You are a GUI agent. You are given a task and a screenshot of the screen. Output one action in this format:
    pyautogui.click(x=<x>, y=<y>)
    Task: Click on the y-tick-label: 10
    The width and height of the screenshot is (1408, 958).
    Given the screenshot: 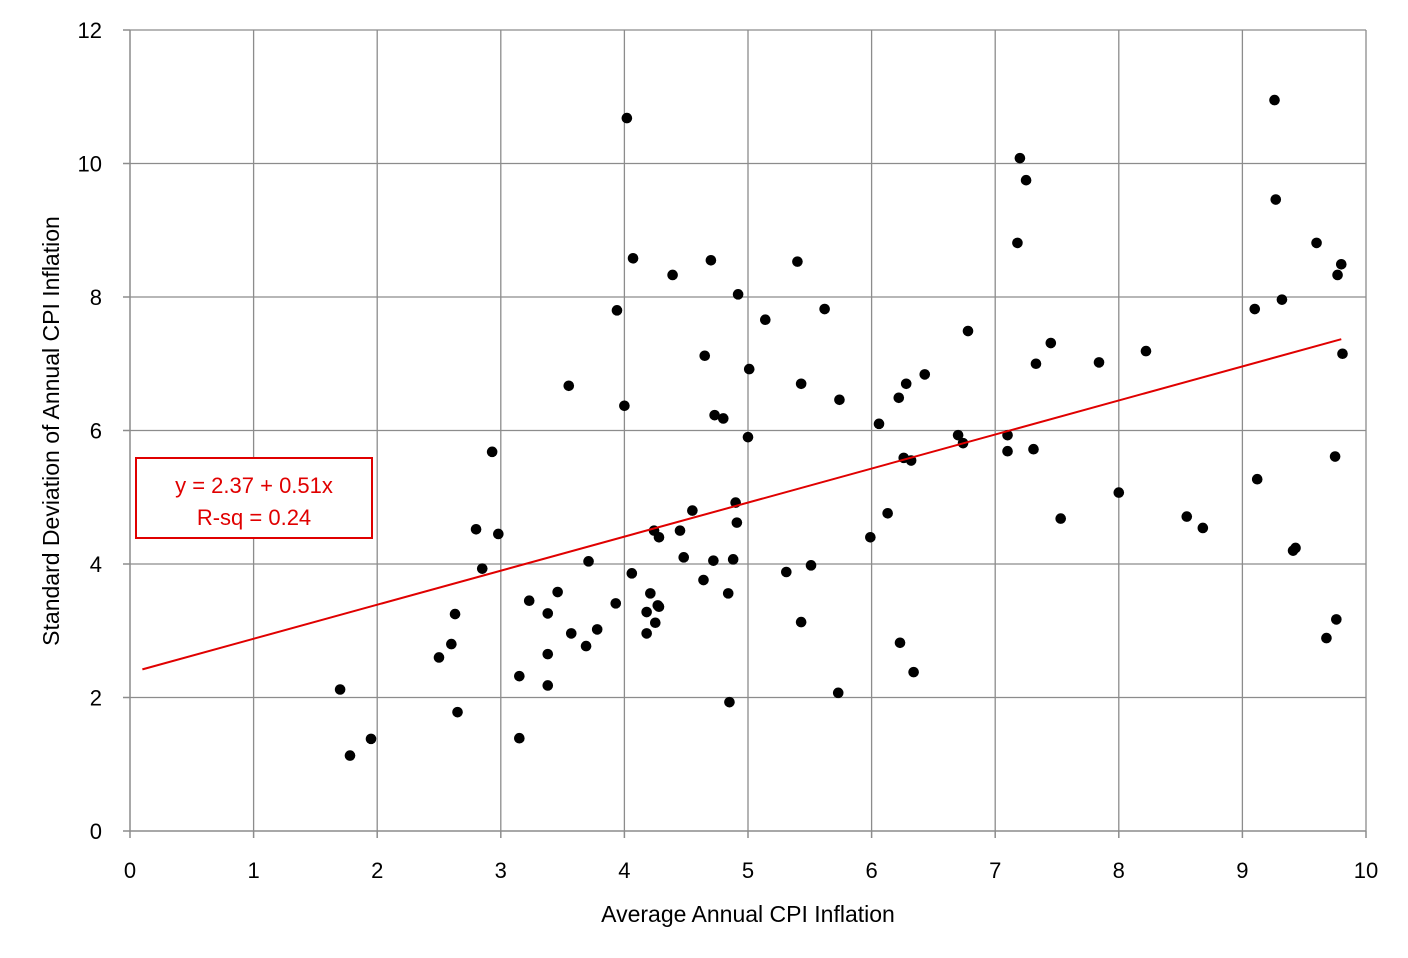 What is the action you would take?
    pyautogui.click(x=90, y=164)
    